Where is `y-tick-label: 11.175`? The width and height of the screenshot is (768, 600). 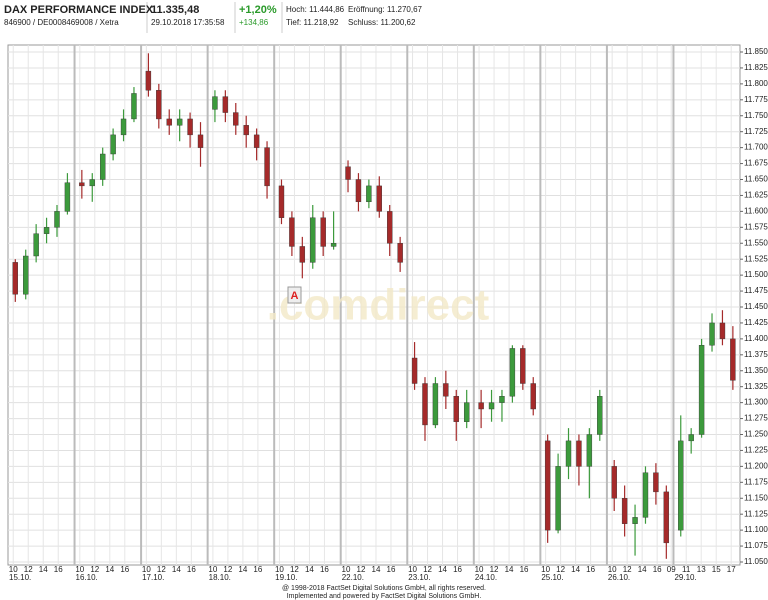 y-tick-label: 11.175 is located at coordinates (756, 481).